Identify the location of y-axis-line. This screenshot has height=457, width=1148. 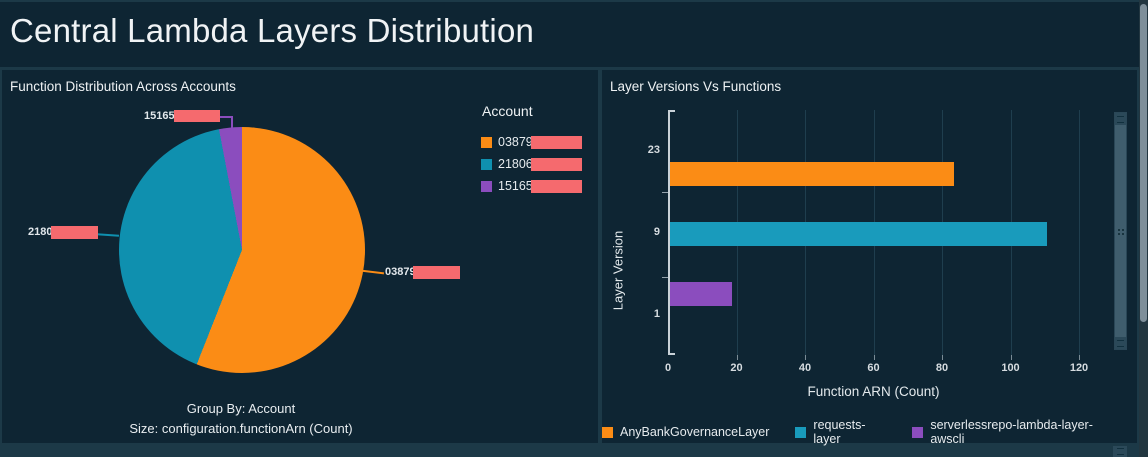
(671, 232).